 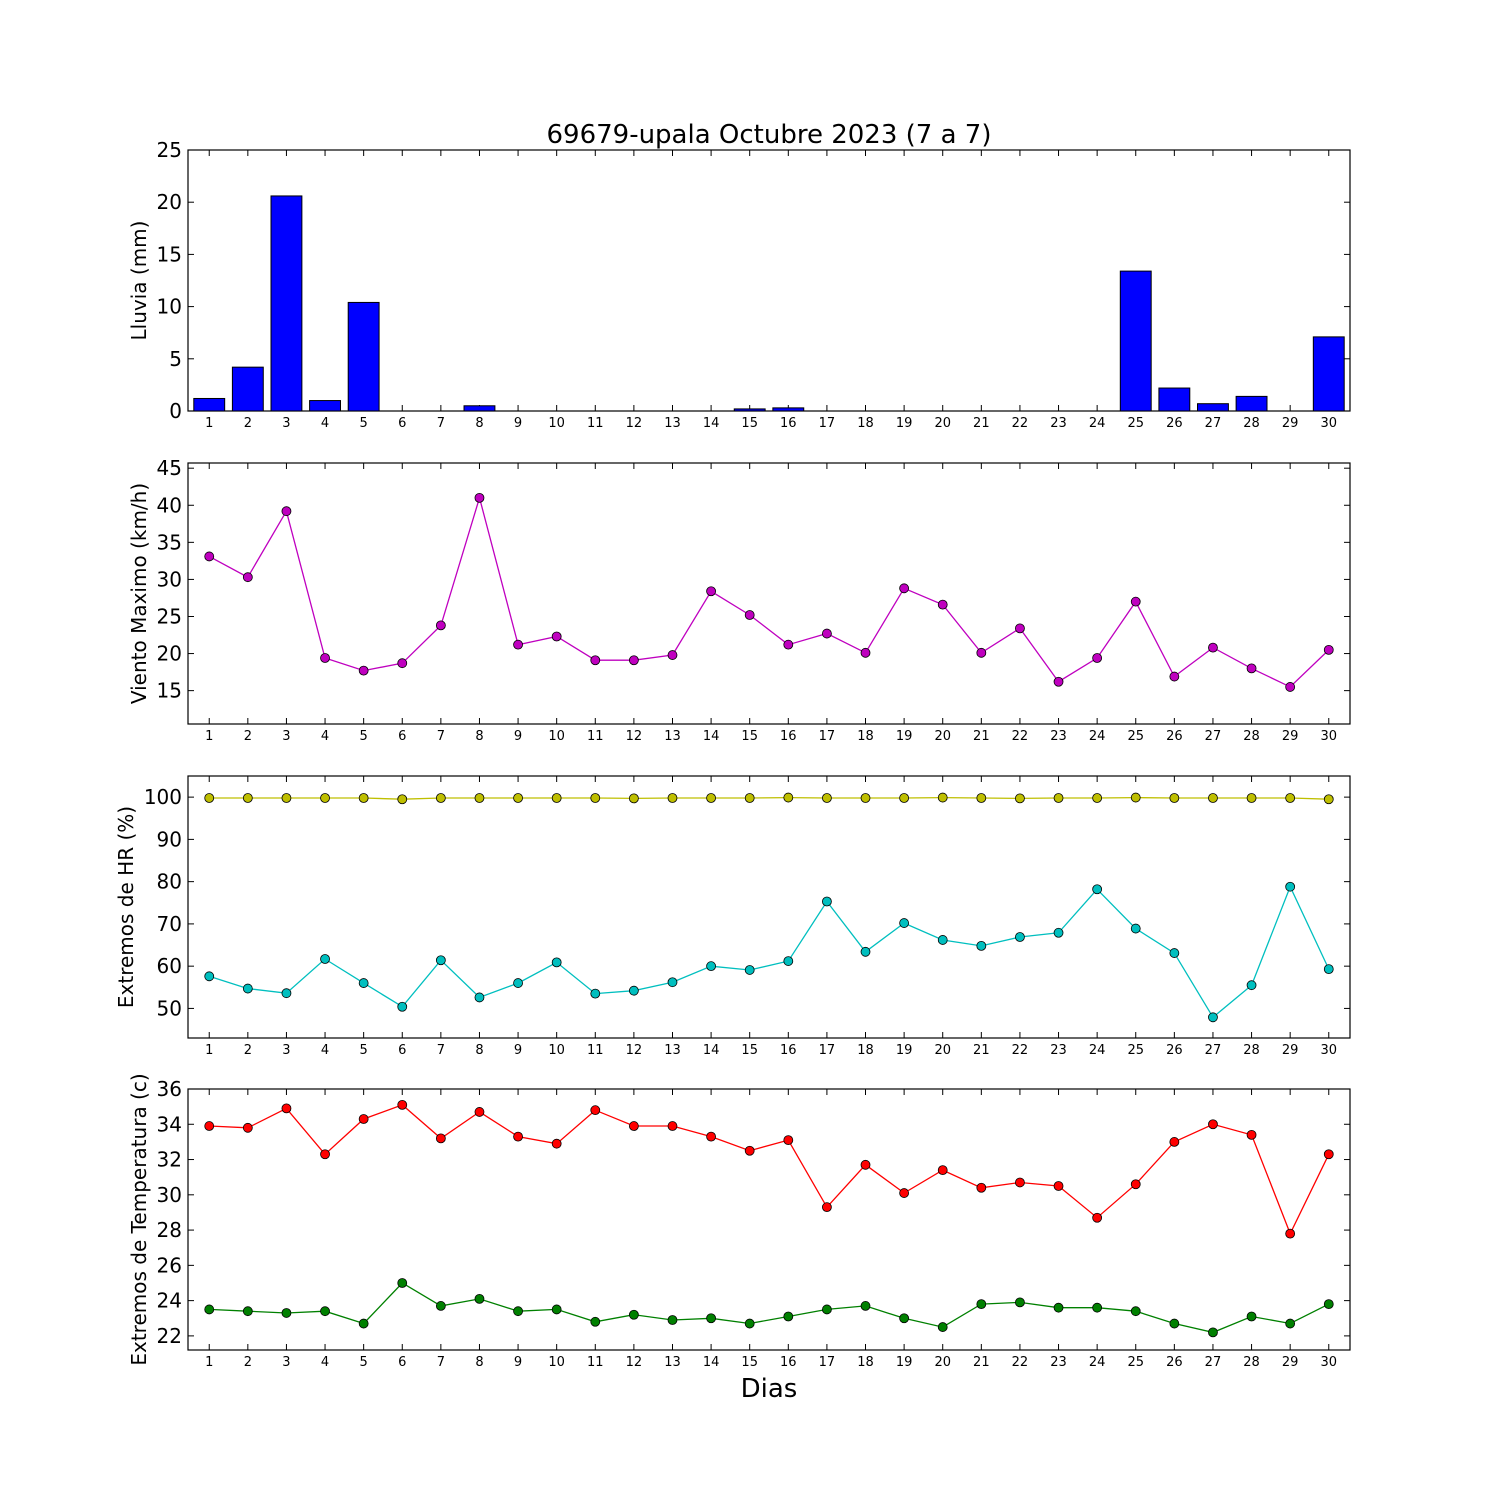 I want to click on rain-xtick-label: 25, so click(x=1135, y=423).